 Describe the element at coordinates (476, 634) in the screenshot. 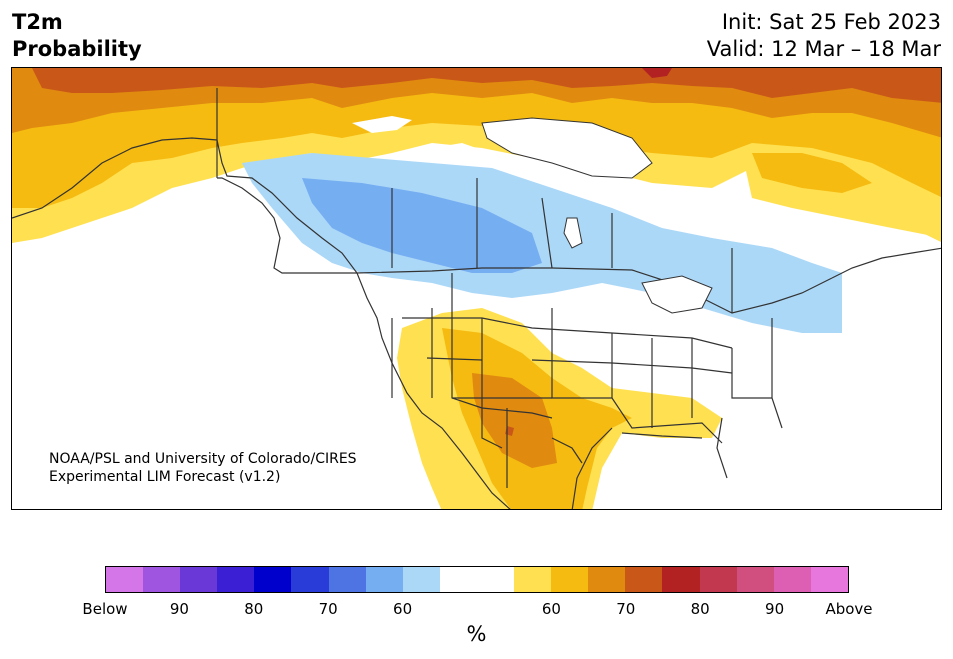

I see `colorbar-unit: %` at that location.